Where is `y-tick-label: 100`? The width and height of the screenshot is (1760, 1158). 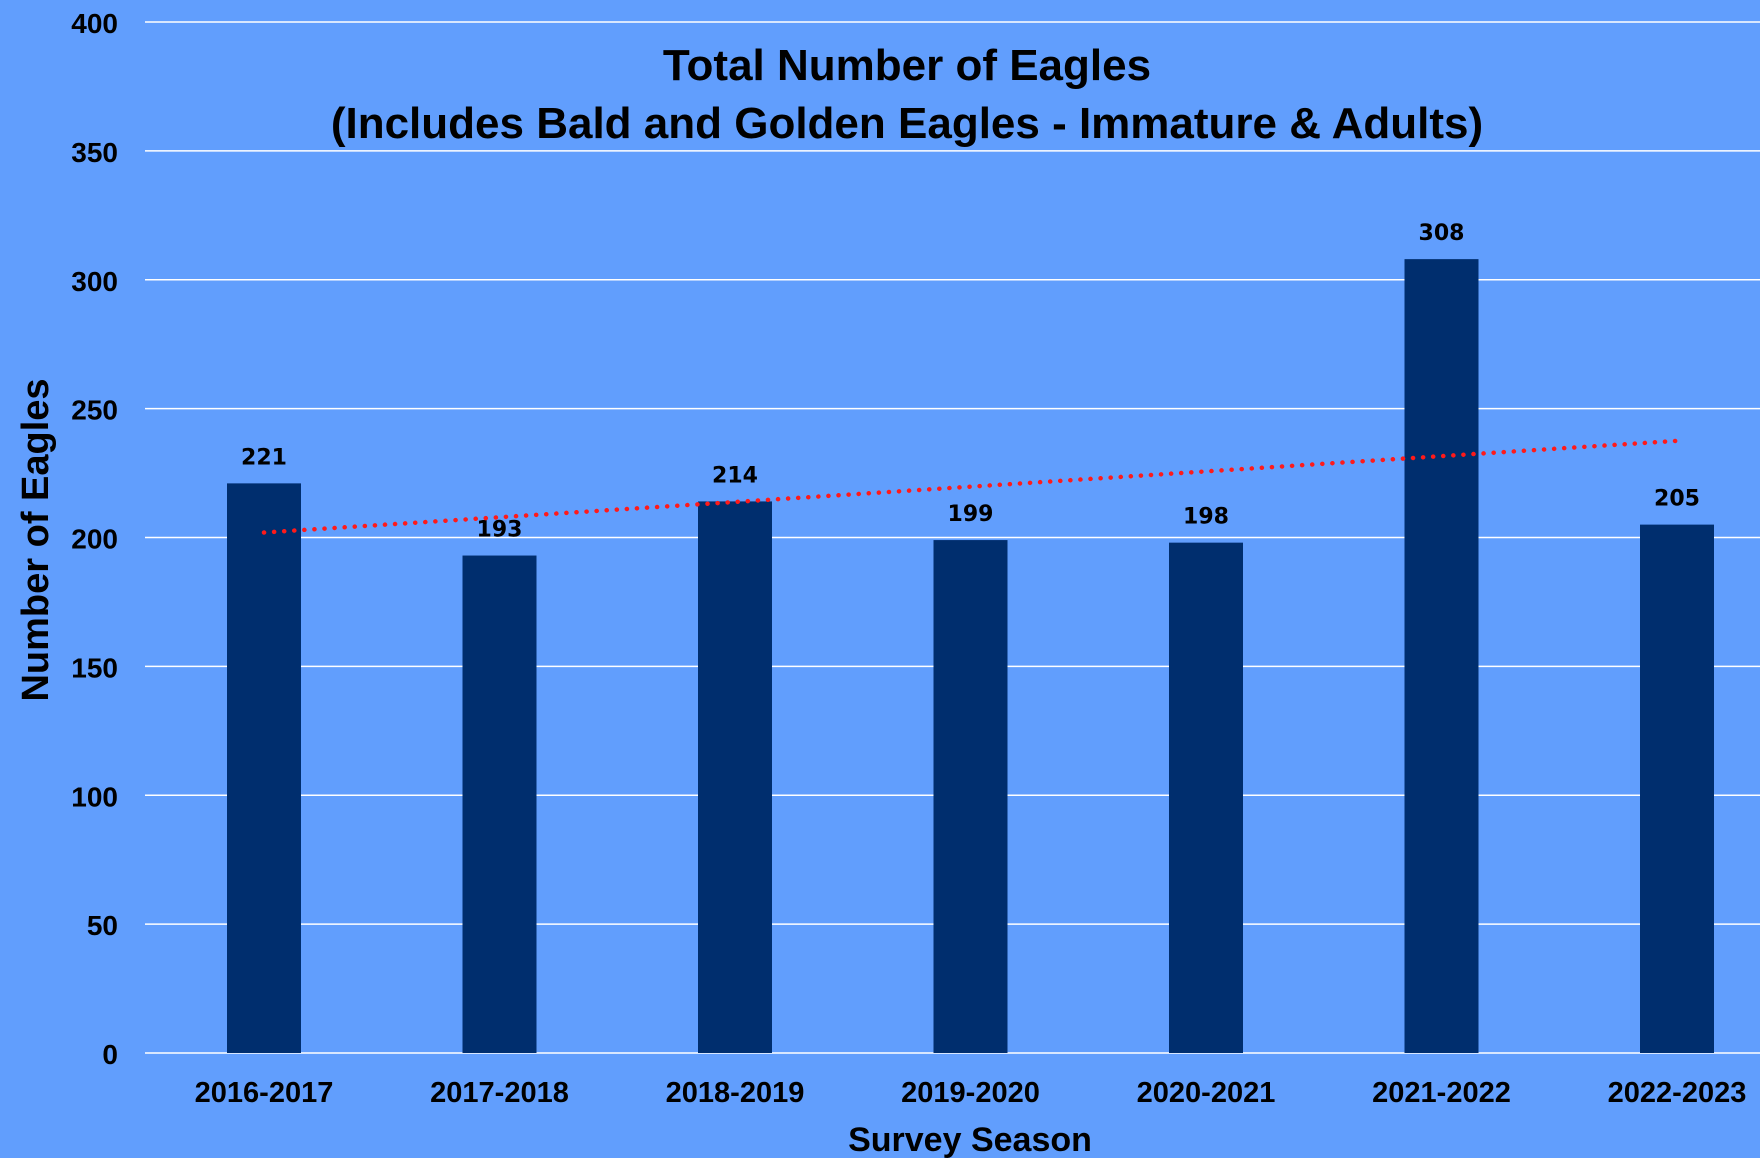 y-tick-label: 100 is located at coordinates (94, 796).